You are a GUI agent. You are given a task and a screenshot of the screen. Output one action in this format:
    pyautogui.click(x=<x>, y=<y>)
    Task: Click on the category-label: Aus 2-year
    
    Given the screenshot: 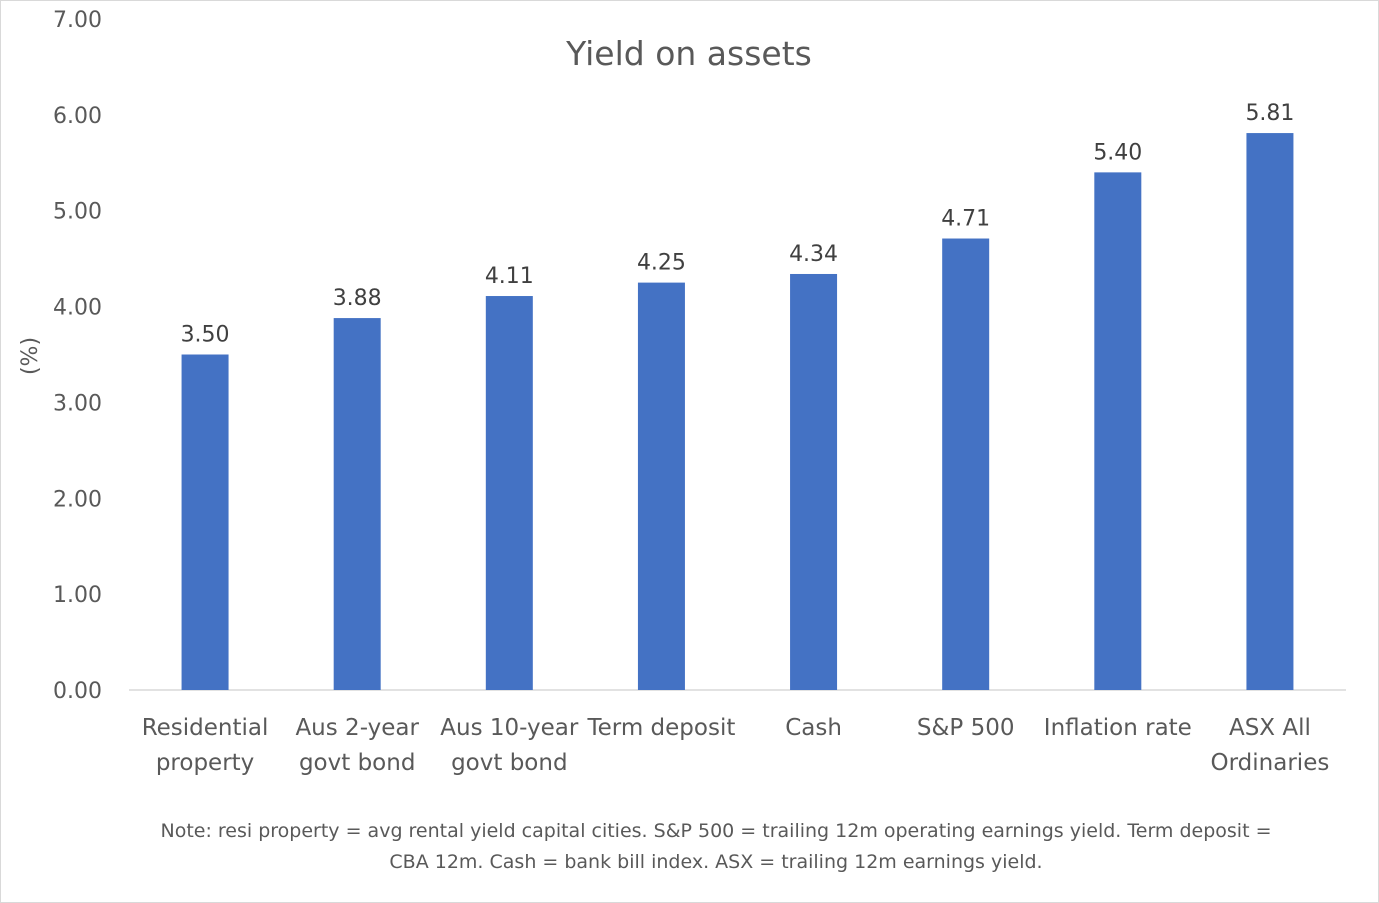 What is the action you would take?
    pyautogui.click(x=357, y=728)
    